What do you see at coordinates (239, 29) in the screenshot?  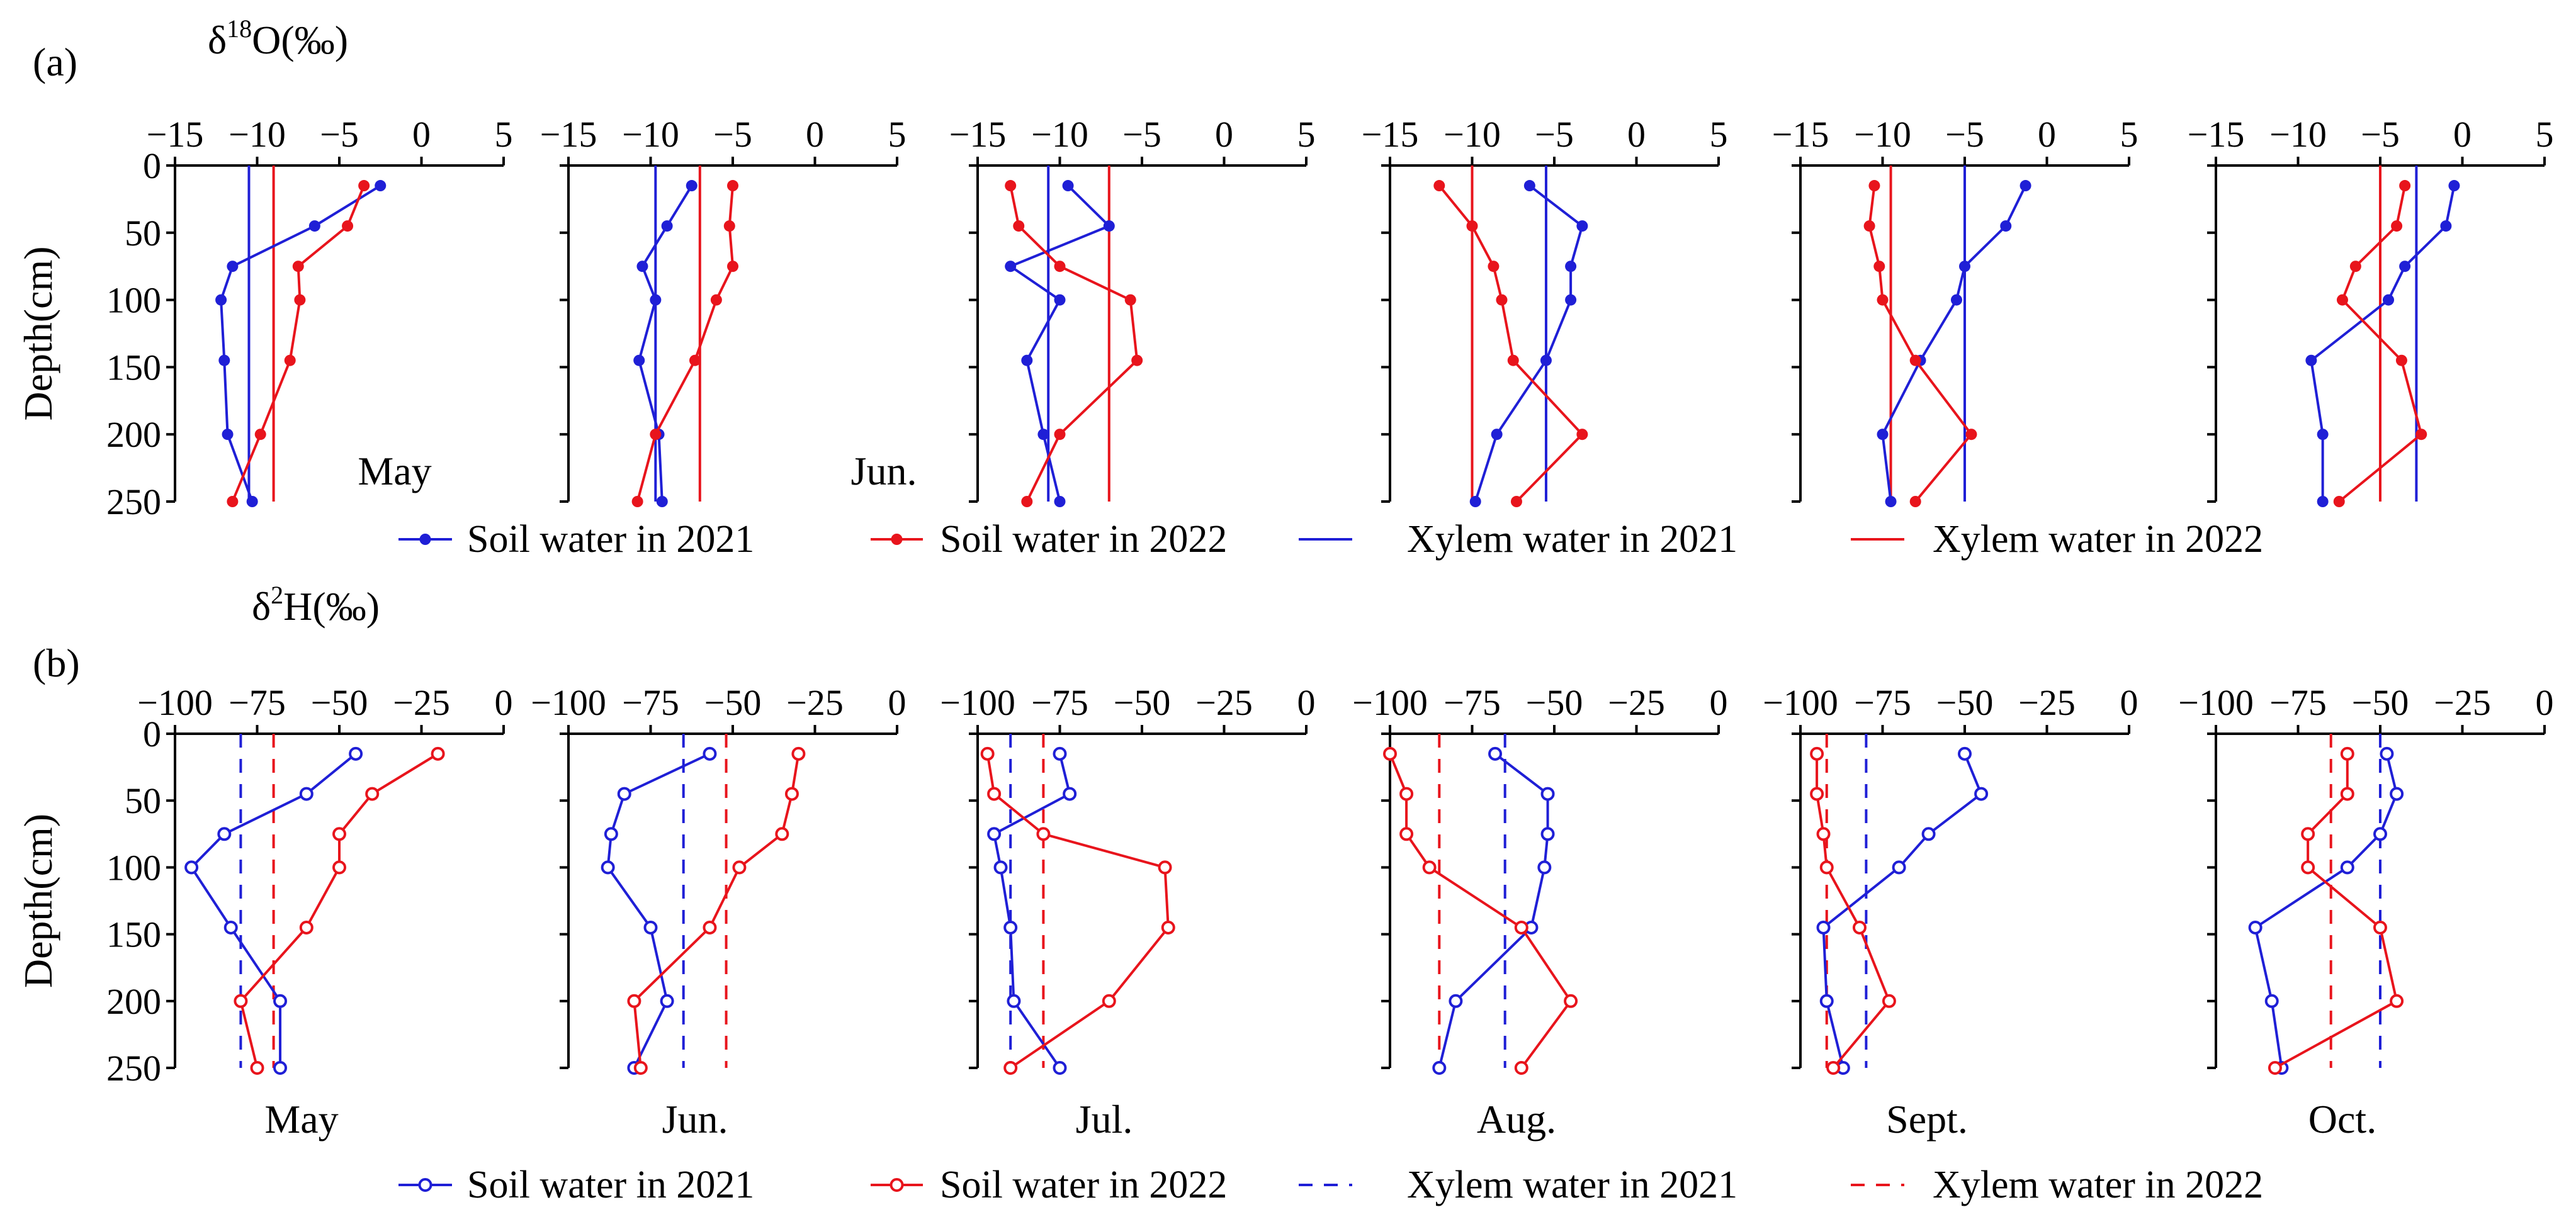 I see `variable-label-sup: 18` at bounding box center [239, 29].